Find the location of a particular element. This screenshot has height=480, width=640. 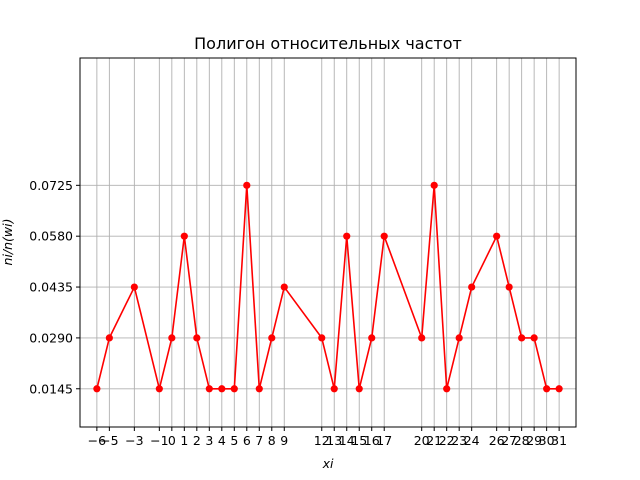

x-tick-label: 6 is located at coordinates (247, 440).